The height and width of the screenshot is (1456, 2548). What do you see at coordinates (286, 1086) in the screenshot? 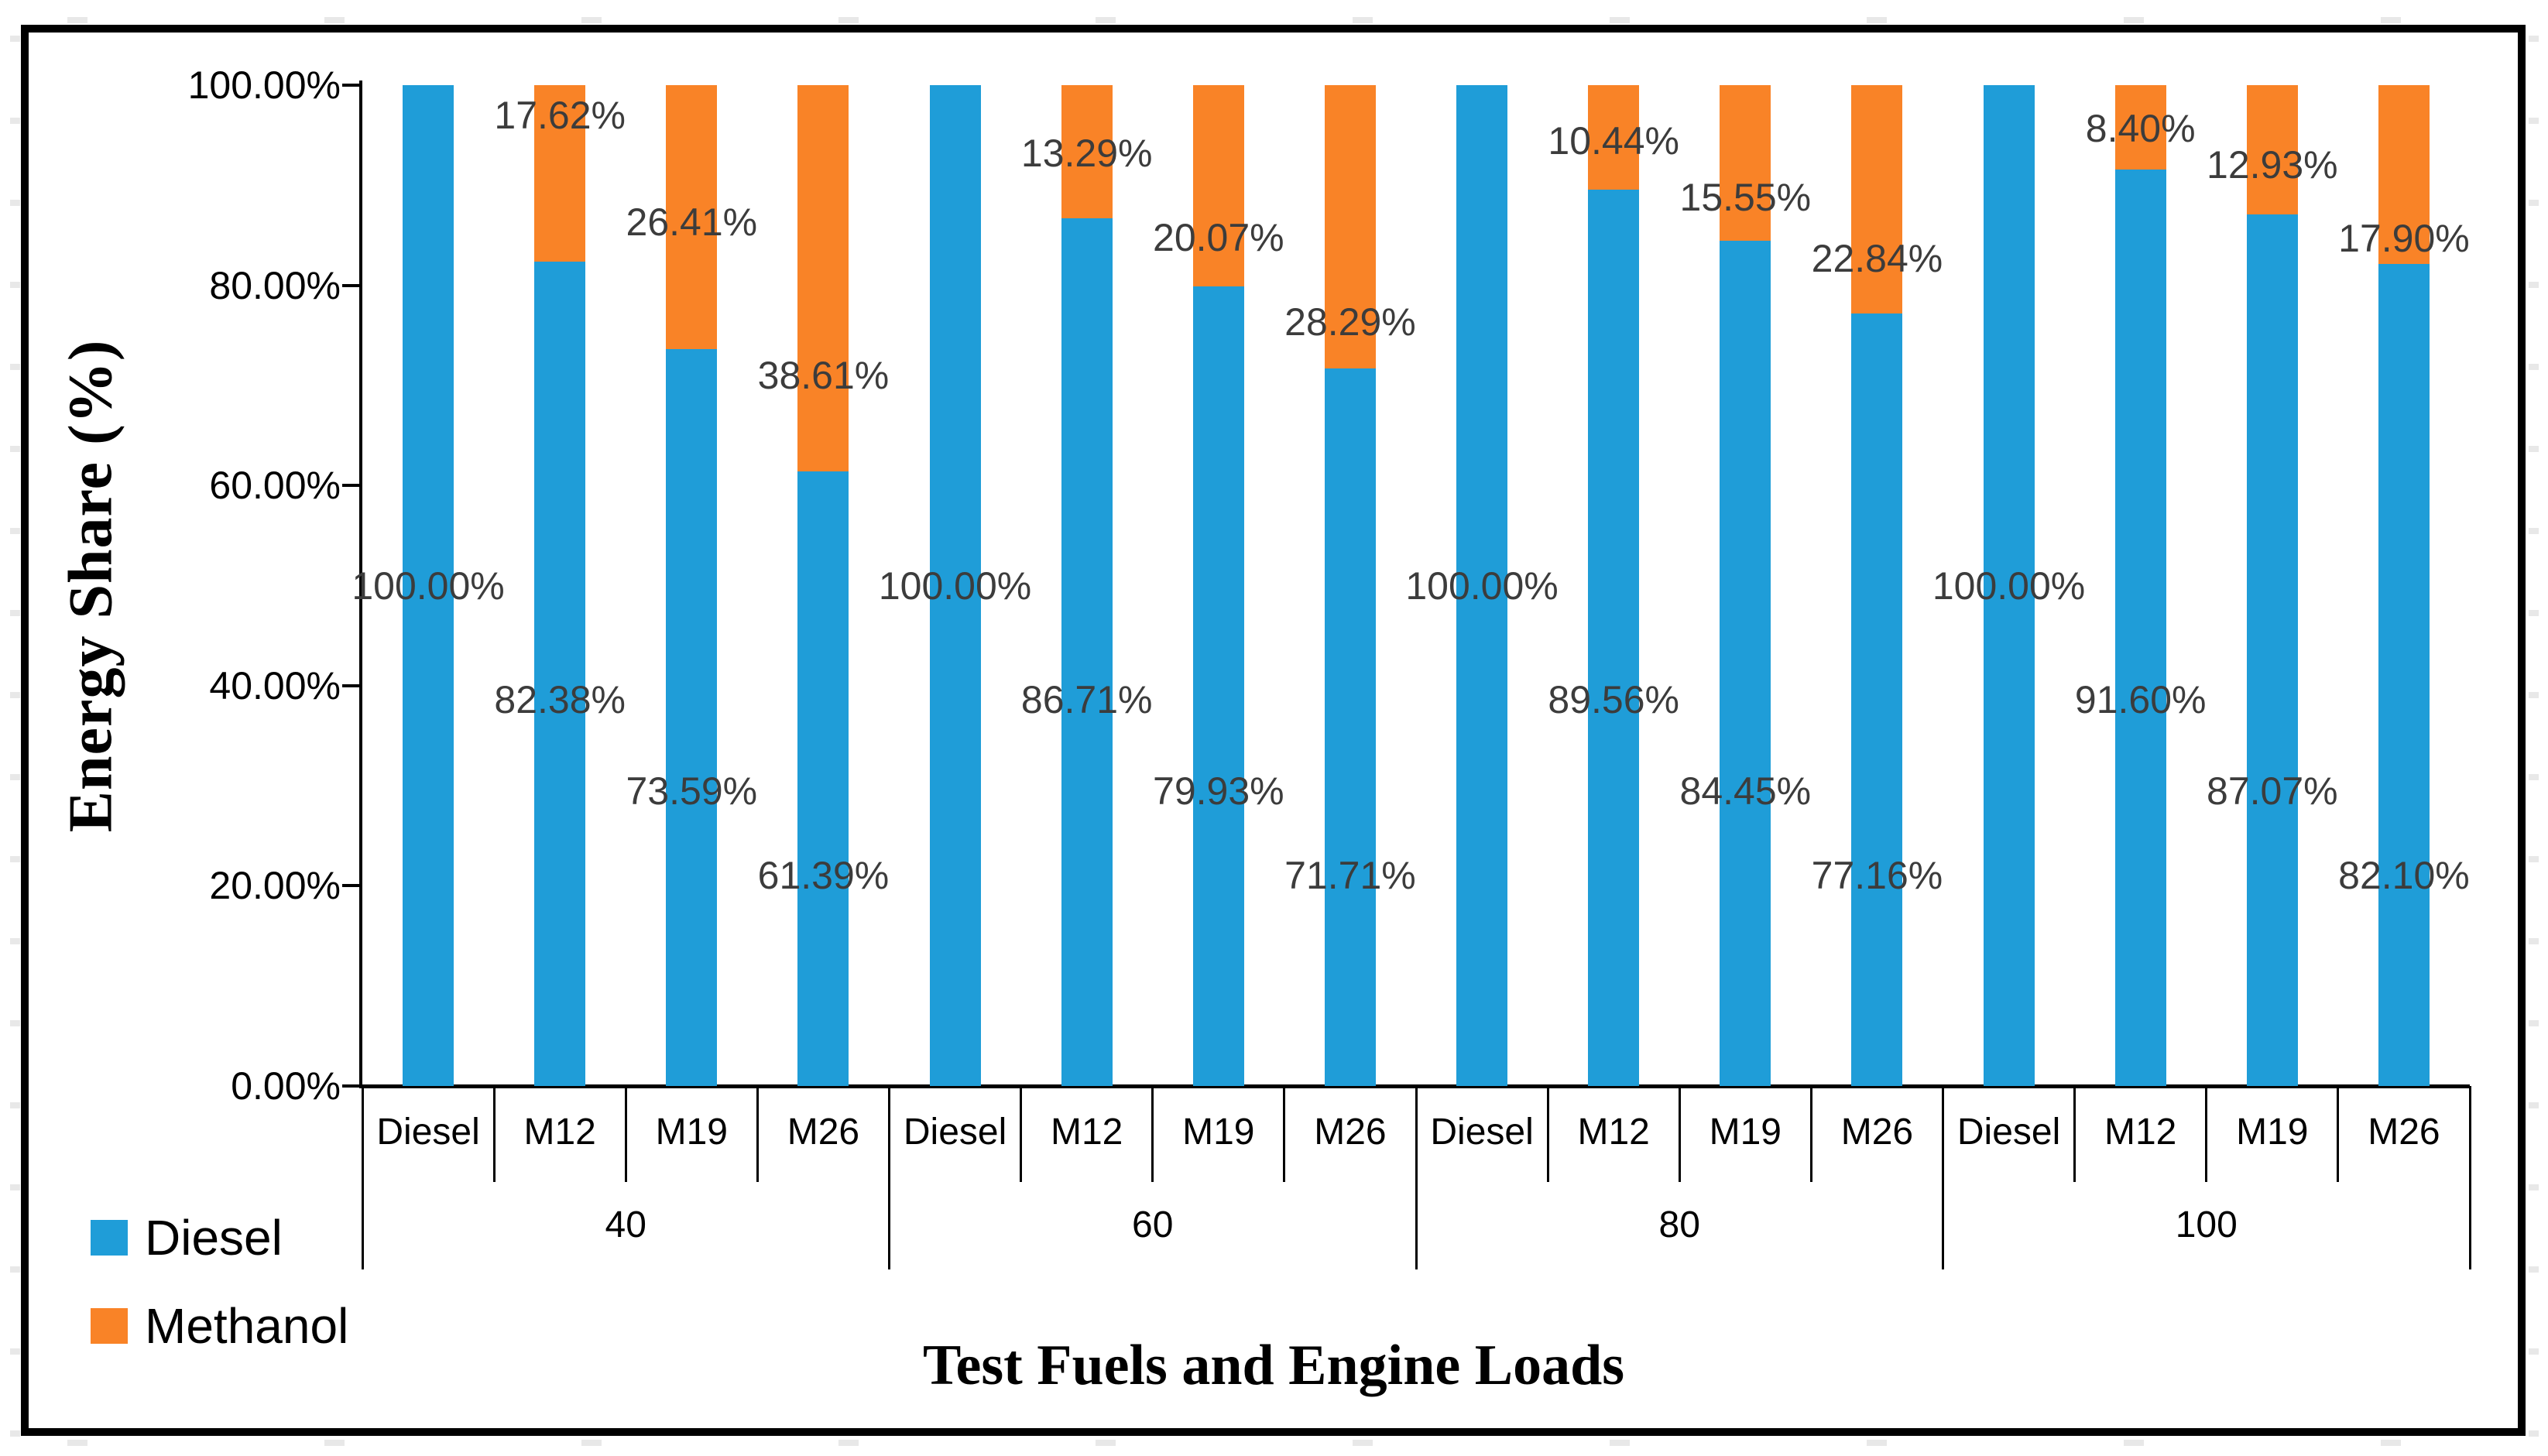
I see `y-tick-label: 0.00%` at bounding box center [286, 1086].